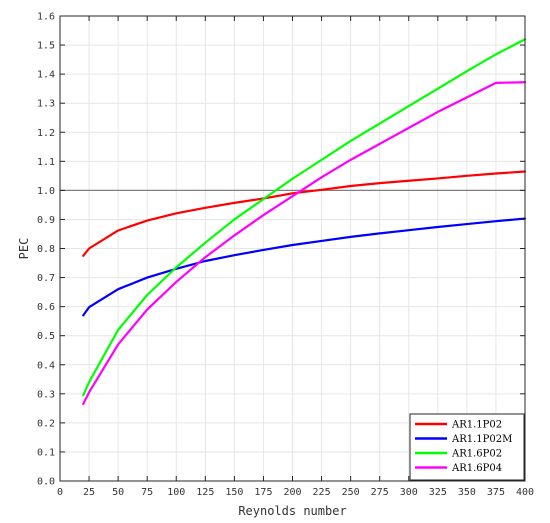 The width and height of the screenshot is (550, 523). I want to click on series-line-ar1-1p02, so click(304, 213).